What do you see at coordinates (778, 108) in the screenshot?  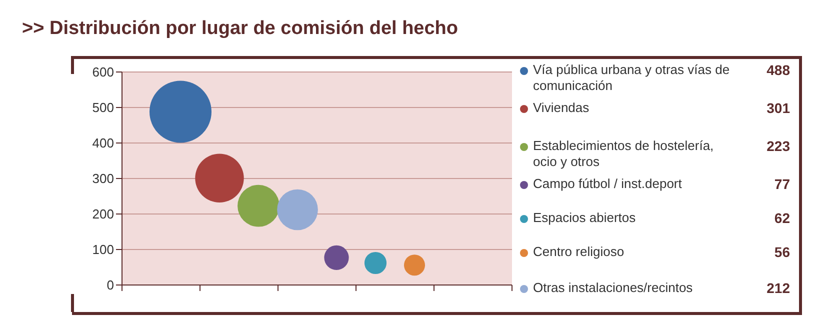 I see `text: 301` at bounding box center [778, 108].